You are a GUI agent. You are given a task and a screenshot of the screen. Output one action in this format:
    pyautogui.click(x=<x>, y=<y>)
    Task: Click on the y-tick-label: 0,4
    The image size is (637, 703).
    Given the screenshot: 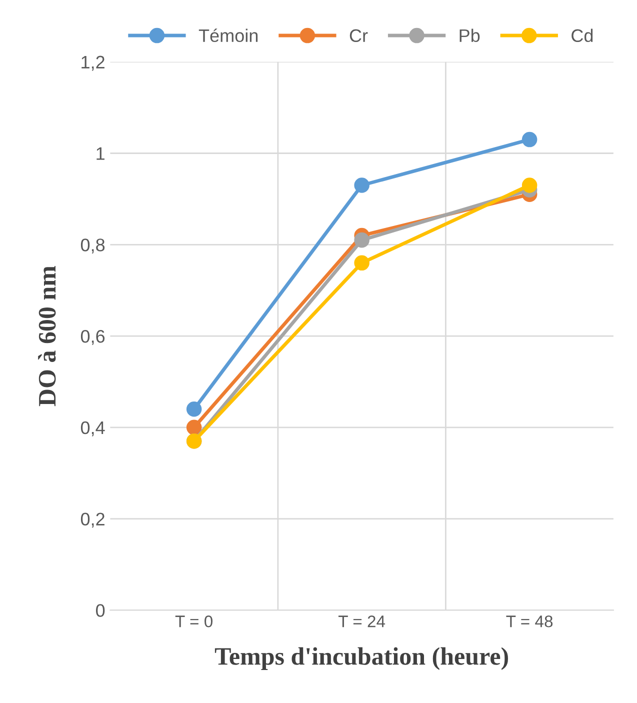 What is the action you would take?
    pyautogui.click(x=92, y=428)
    